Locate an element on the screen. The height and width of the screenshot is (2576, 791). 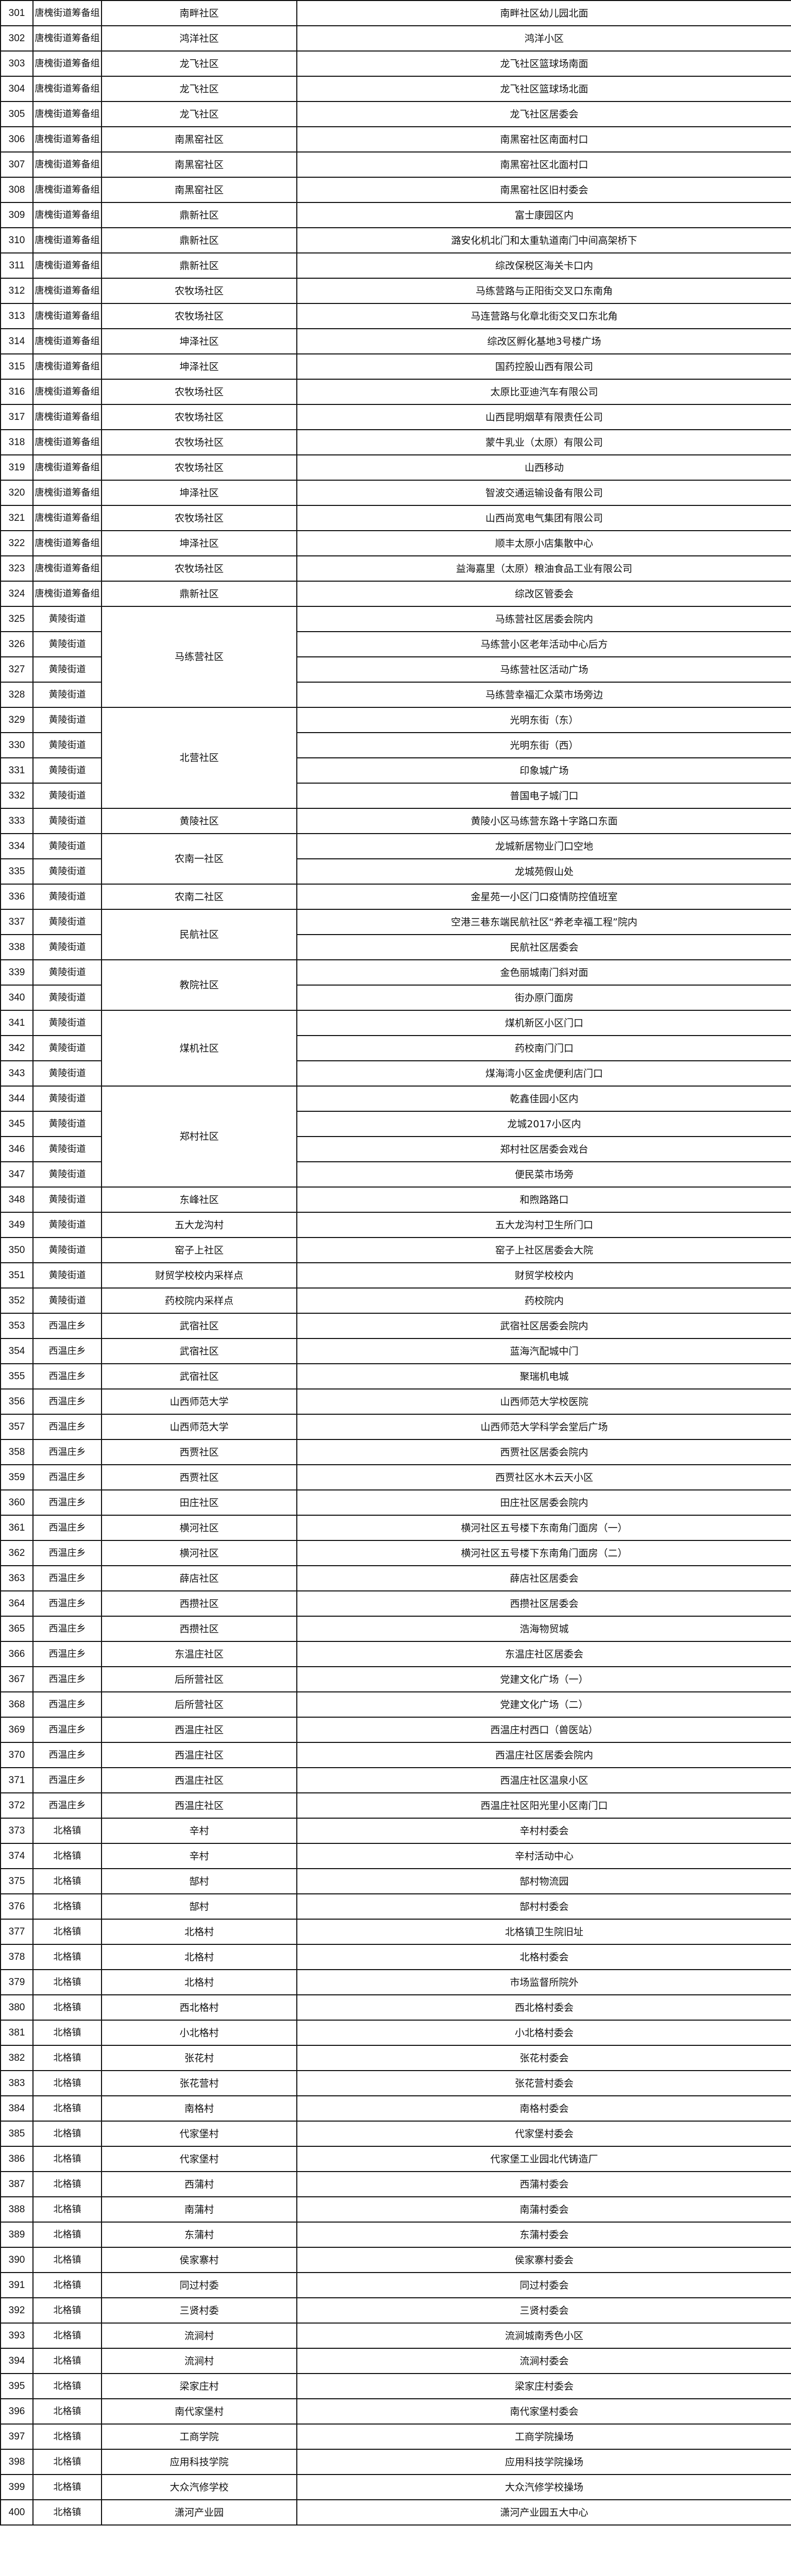
location-cell: 空港三巷东端民航社区“养老幸福工程”院内 is located at coordinates (543, 922).